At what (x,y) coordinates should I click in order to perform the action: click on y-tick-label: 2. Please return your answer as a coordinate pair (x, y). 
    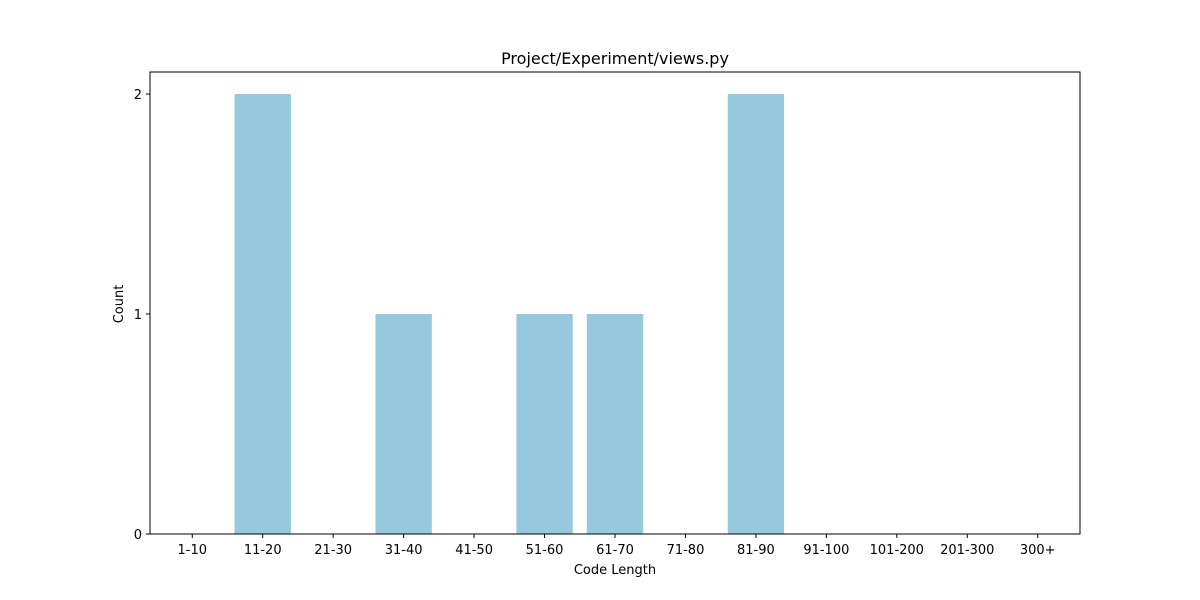
    Looking at the image, I should click on (138, 95).